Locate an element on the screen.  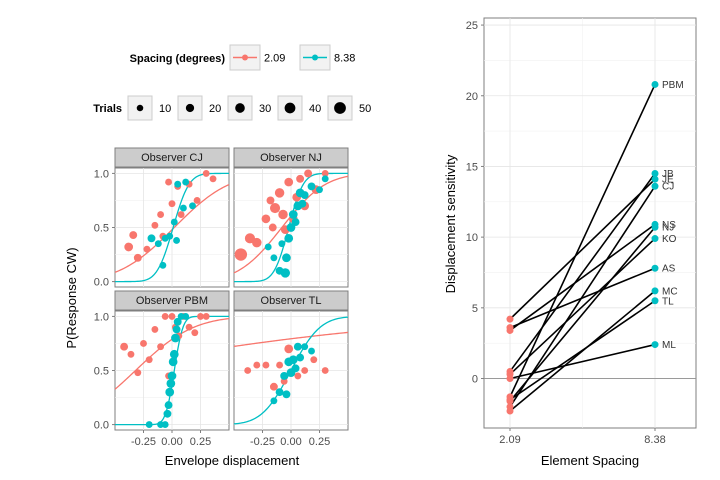
y-tick-label: 20 is located at coordinates (472, 97).